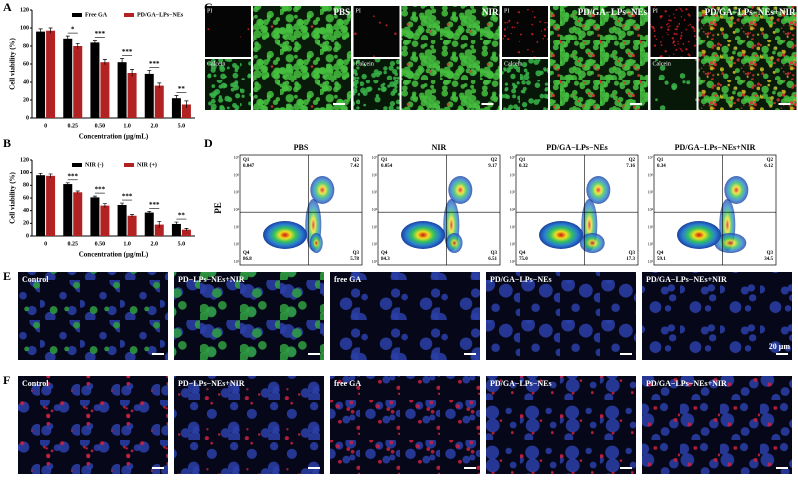  Describe the element at coordinates (439, 147) in the screenshot. I see `plot-title: NIR` at that location.